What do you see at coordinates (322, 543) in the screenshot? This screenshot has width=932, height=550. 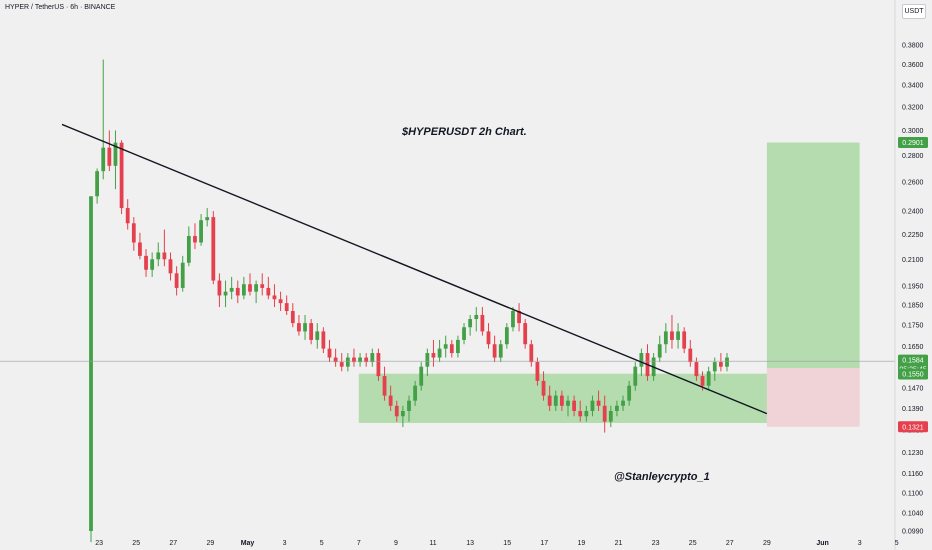 I see `time-tick-label: 5` at bounding box center [322, 543].